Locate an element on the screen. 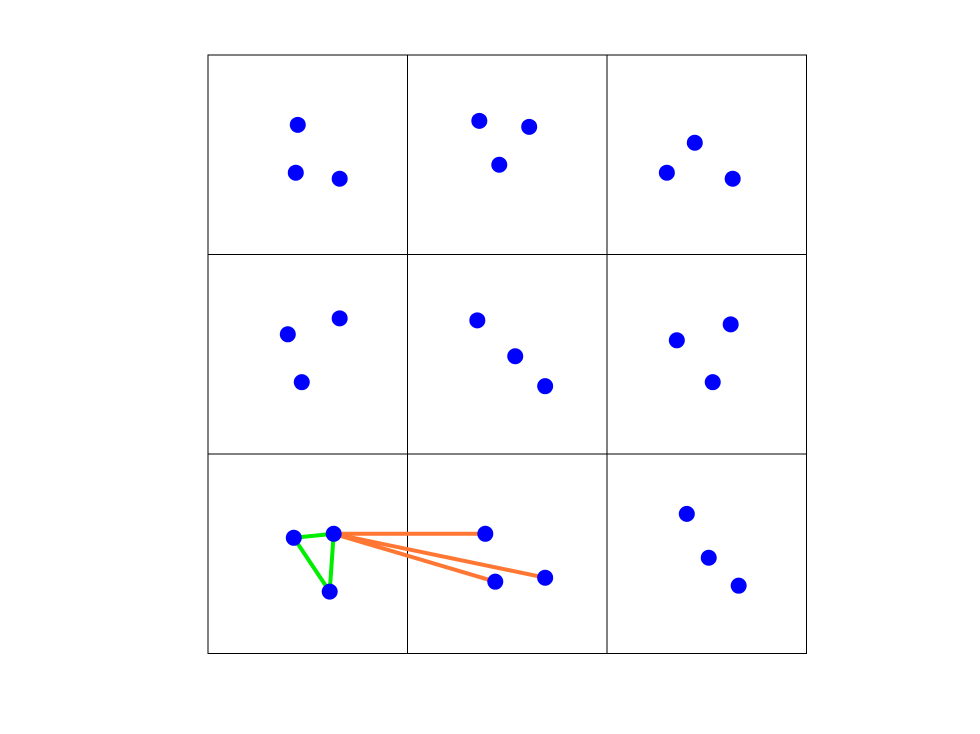  grid-cell-r1c1 is located at coordinates (507, 354).